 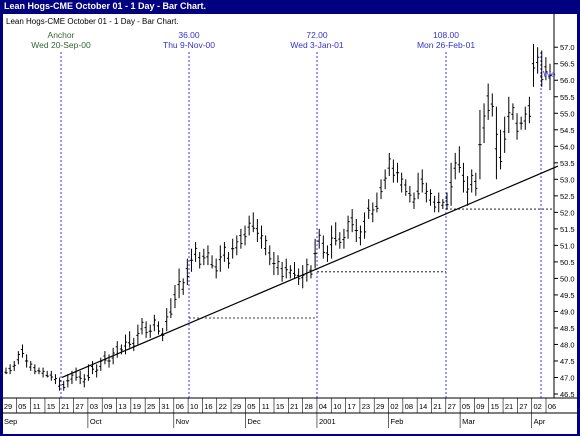 What do you see at coordinates (567, 245) in the screenshot?
I see `price-tick-label: 51.0` at bounding box center [567, 245].